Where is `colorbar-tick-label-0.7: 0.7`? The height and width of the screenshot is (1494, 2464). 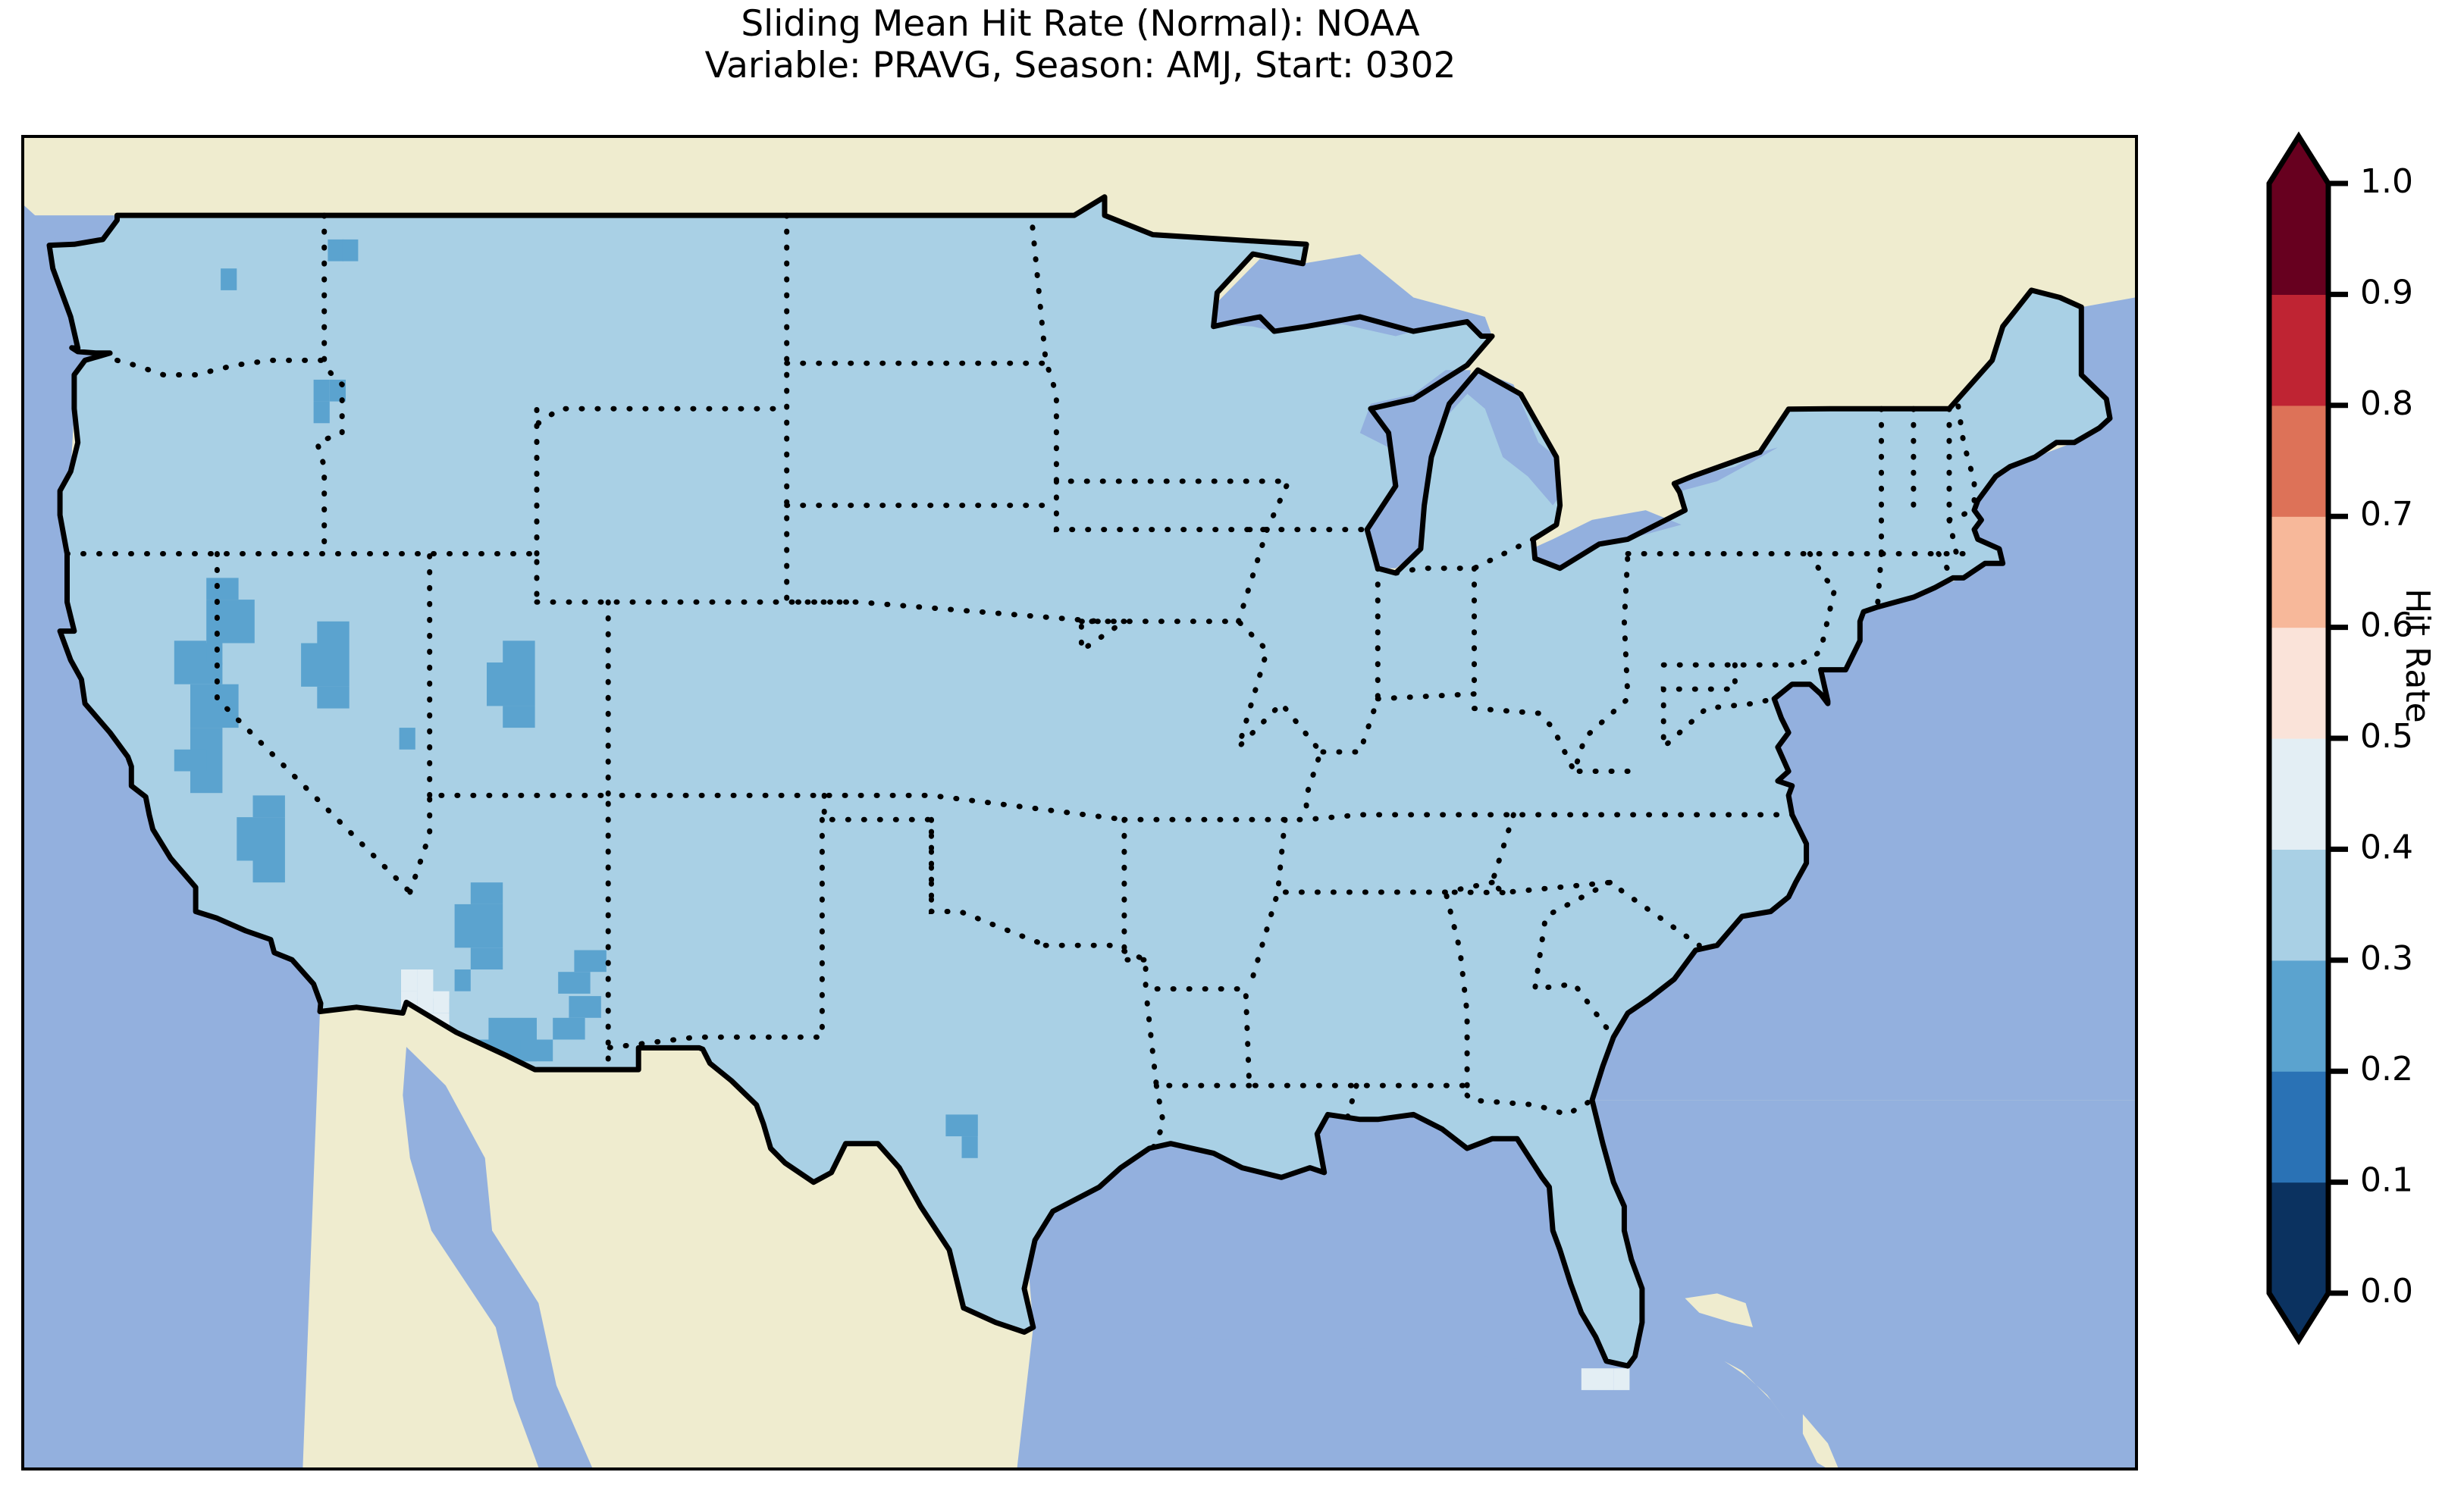 colorbar-tick-label-0.7: 0.7 is located at coordinates (2387, 514).